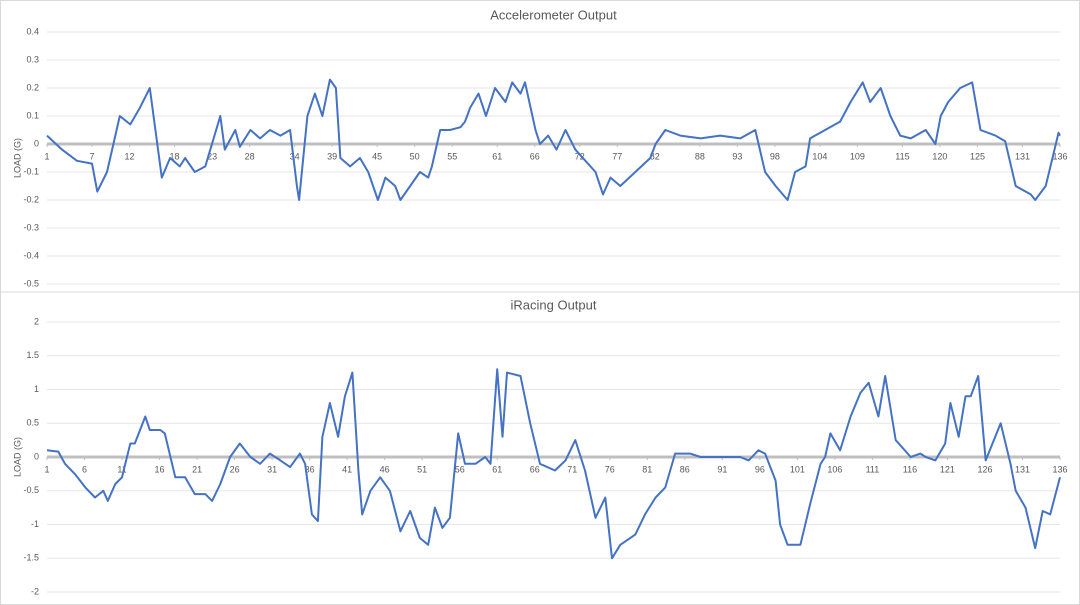 The height and width of the screenshot is (605, 1080). I want to click on x-tick-label: 71, so click(572, 469).